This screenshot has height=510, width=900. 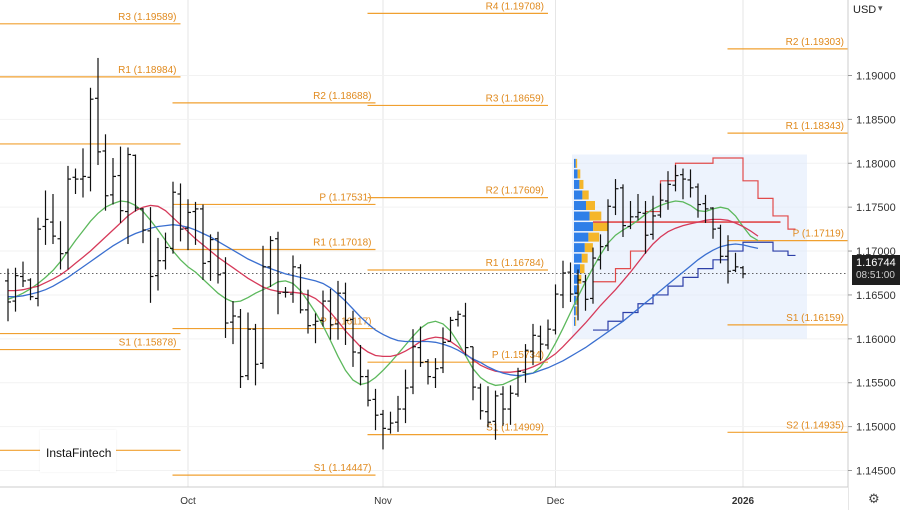 What do you see at coordinates (515, 263) in the screenshot?
I see `pivot-label: R1 (1.16784)` at bounding box center [515, 263].